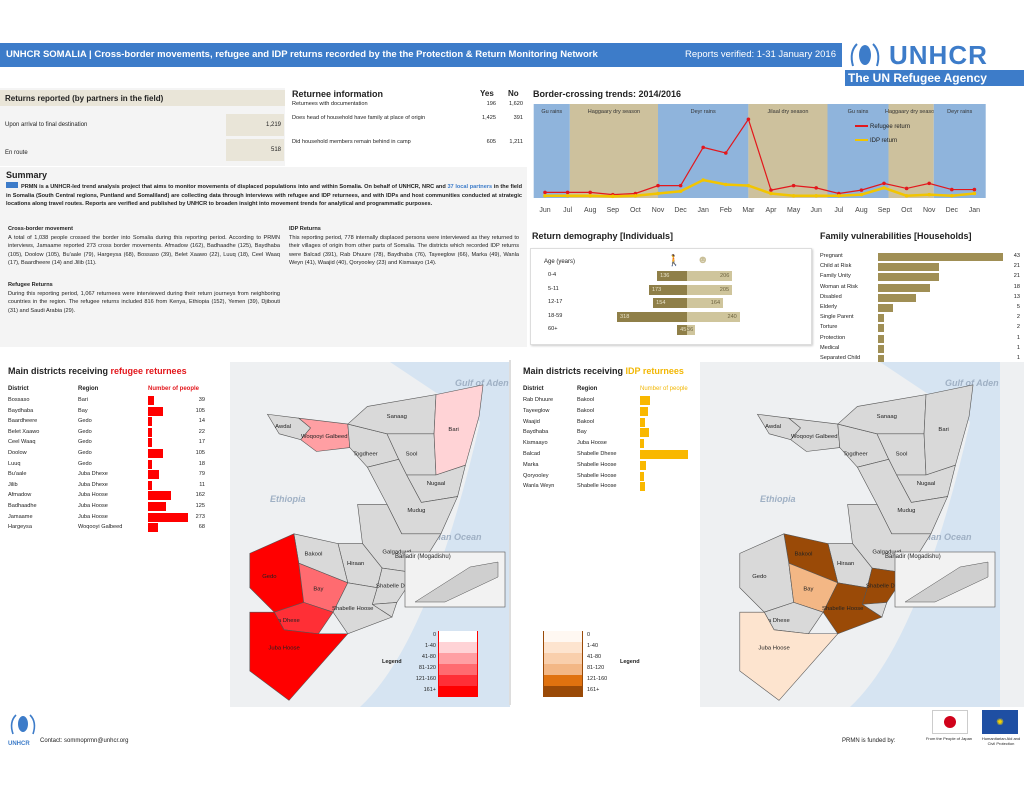 The width and height of the screenshot is (1024, 791). I want to click on district-name: Hargeysa, so click(20, 527).